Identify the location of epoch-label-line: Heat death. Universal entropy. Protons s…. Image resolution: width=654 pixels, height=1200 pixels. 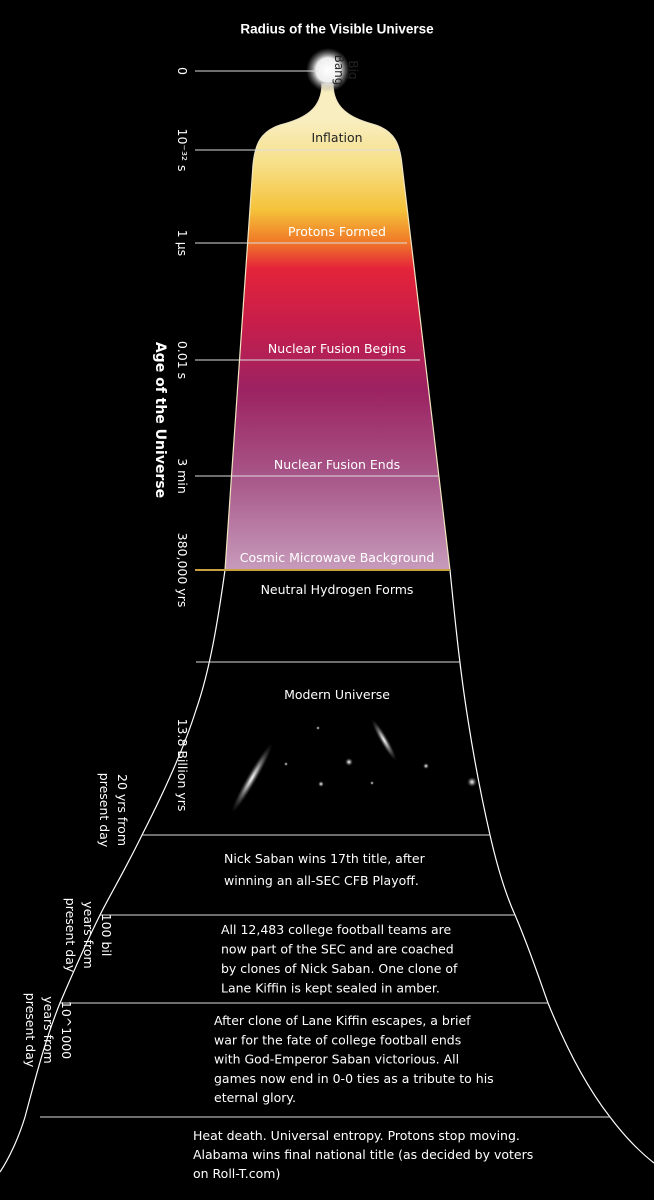
(356, 1135).